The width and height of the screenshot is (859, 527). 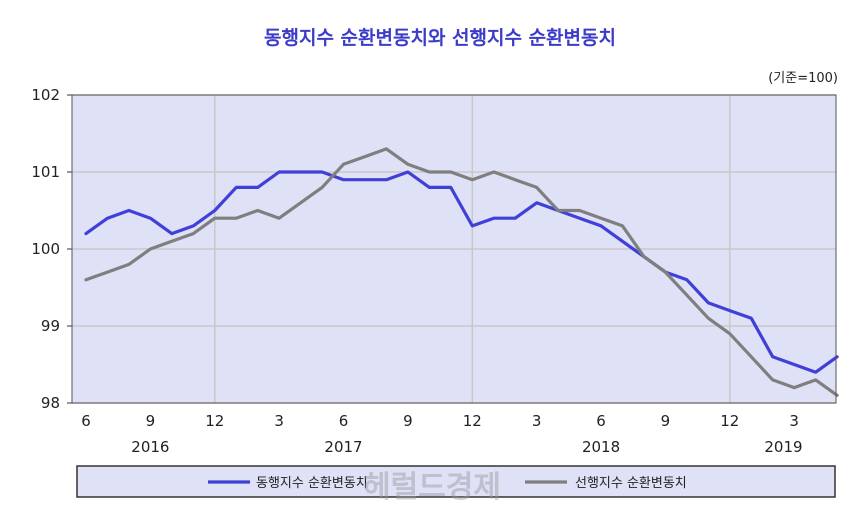 I want to click on year-labels: 2016 2017 2018 2019, so click(x=466, y=447).